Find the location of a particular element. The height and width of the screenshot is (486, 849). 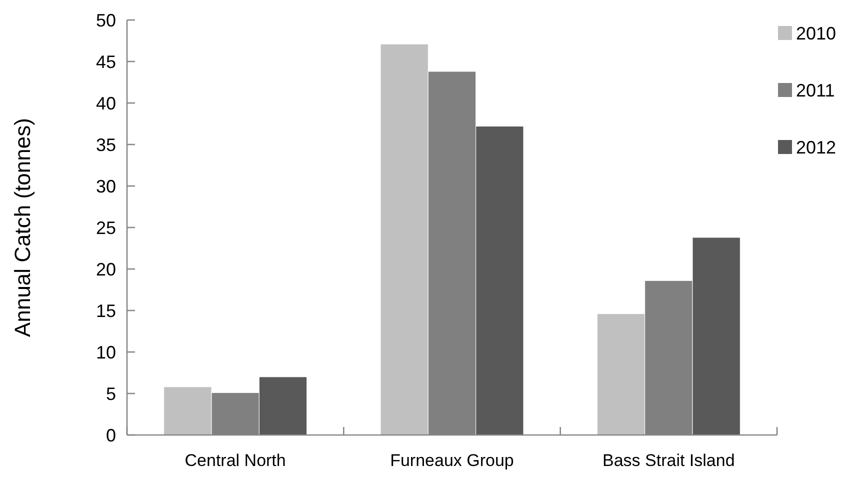

y-tick-label: 10 is located at coordinates (106, 352).